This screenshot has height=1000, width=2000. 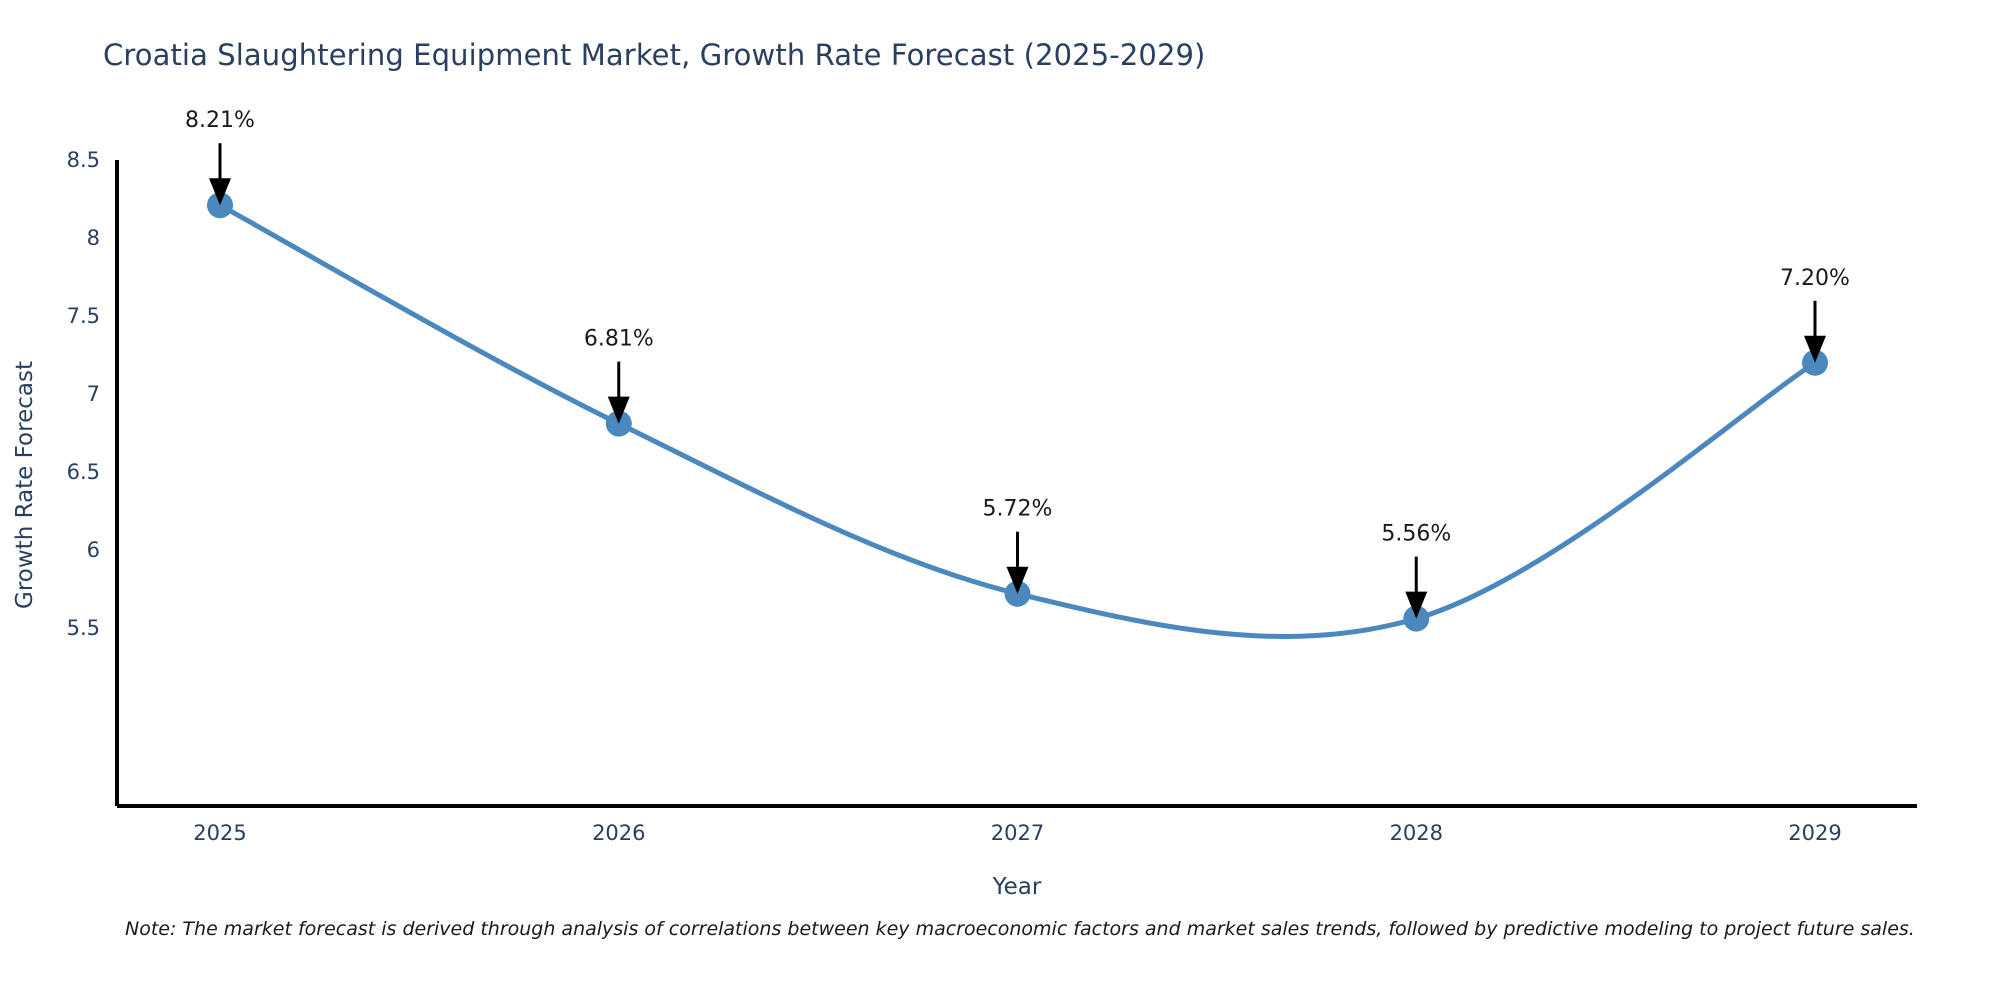 I want to click on data-label-2028: 5.56%, so click(x=1416, y=534).